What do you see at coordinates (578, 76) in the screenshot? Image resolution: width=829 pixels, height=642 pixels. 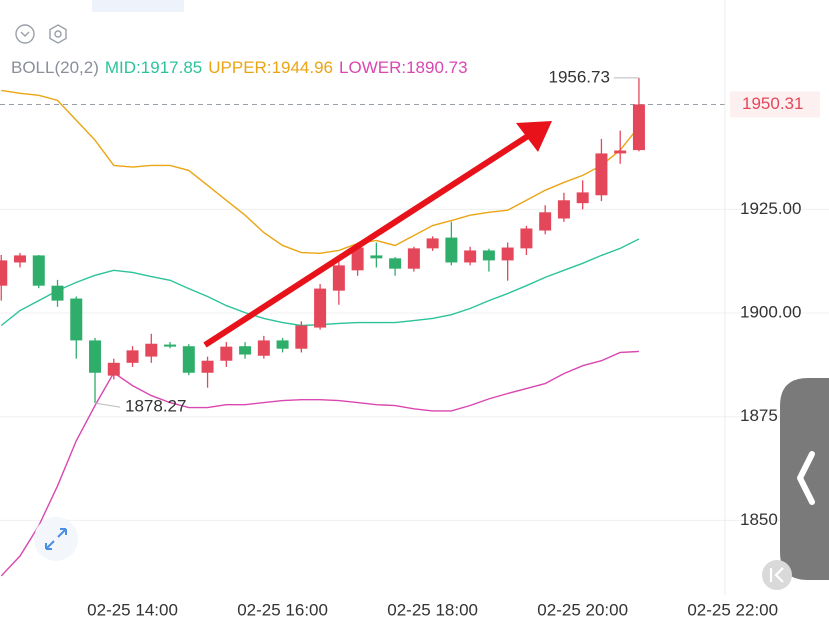 I see `high-label: 1956.73` at bounding box center [578, 76].